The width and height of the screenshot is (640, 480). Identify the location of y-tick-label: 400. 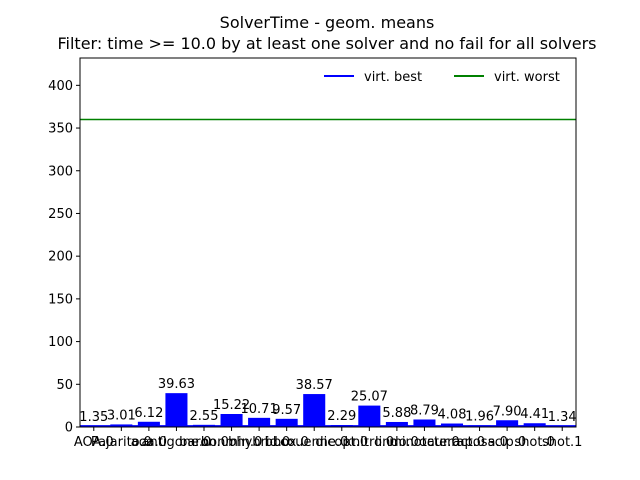
(60, 86).